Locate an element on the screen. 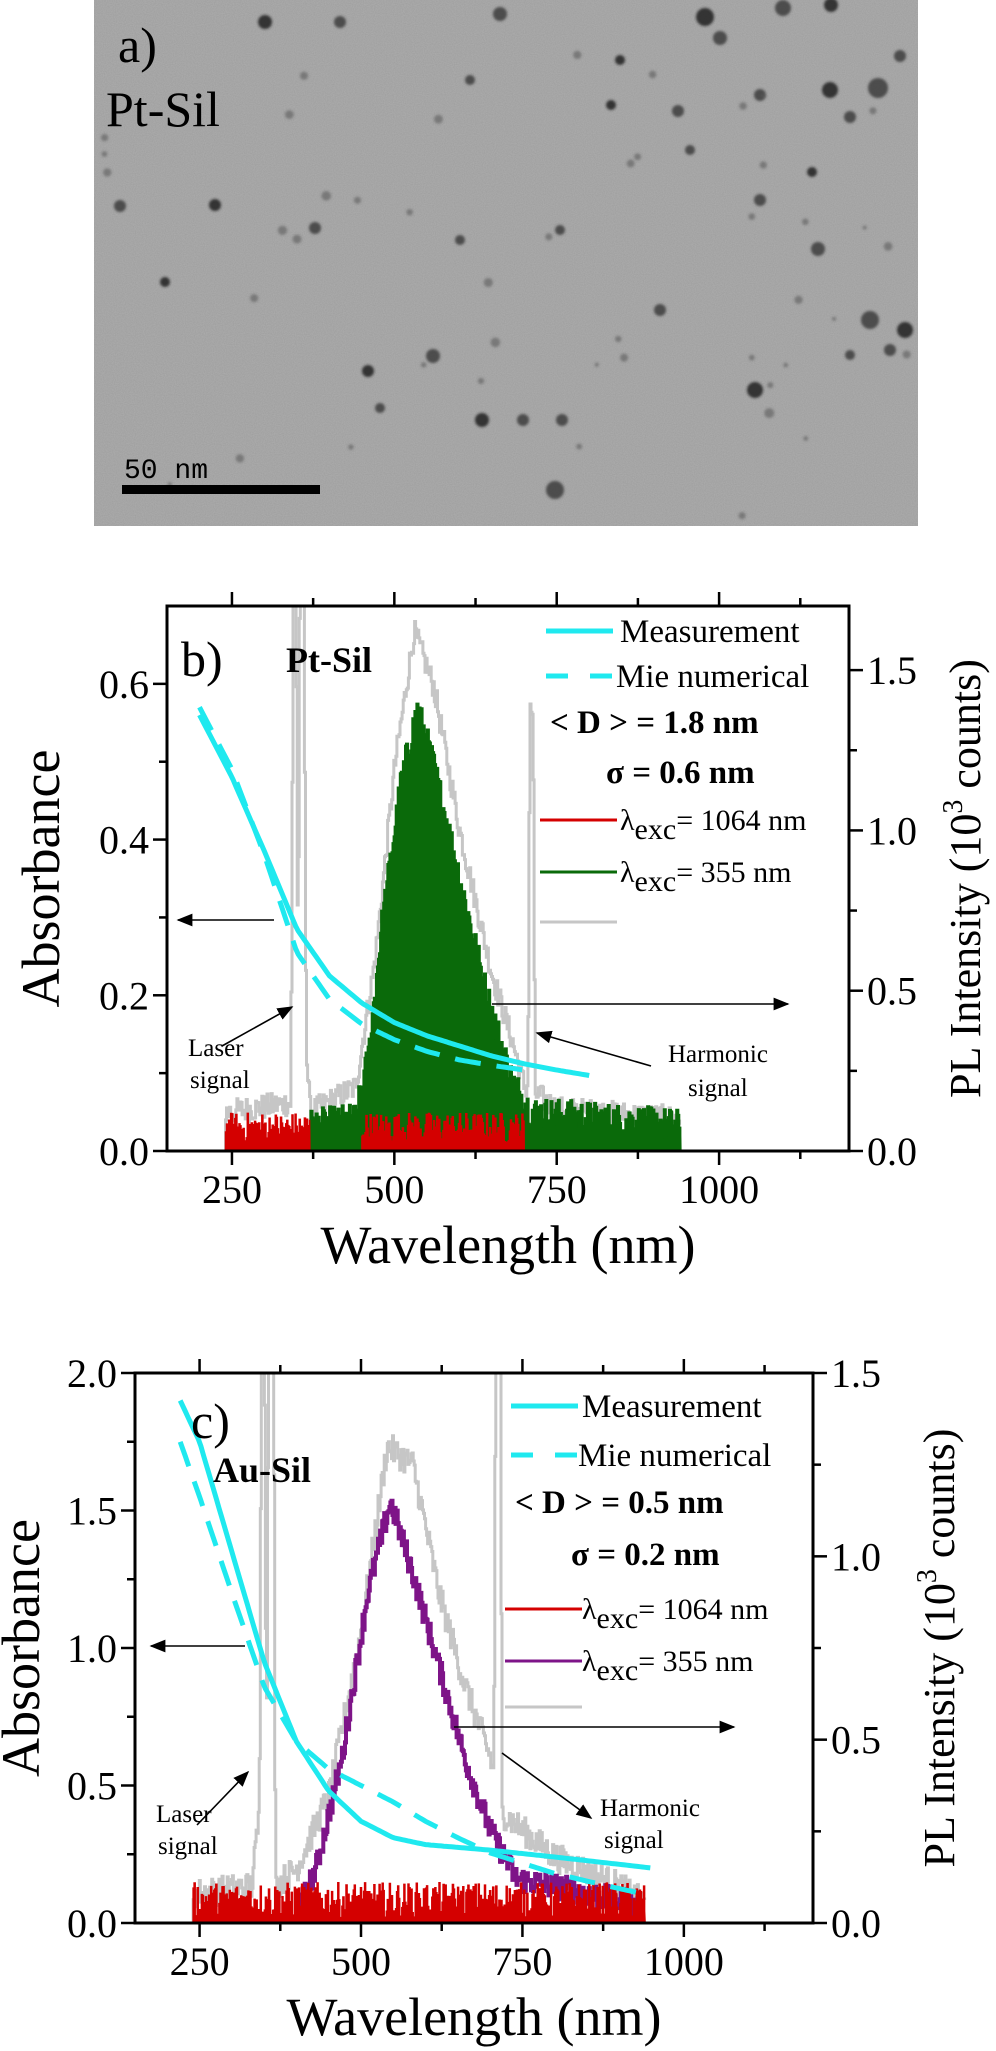 This screenshot has width=996, height=2051. plot-area is located at coordinates (414, 1648).